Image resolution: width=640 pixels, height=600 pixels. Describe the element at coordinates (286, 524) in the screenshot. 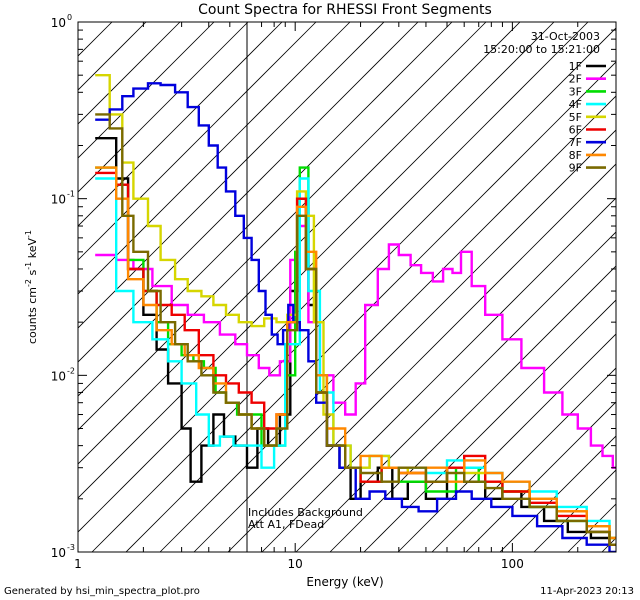

I see `attenuator-note: Att A1, FDead` at that location.